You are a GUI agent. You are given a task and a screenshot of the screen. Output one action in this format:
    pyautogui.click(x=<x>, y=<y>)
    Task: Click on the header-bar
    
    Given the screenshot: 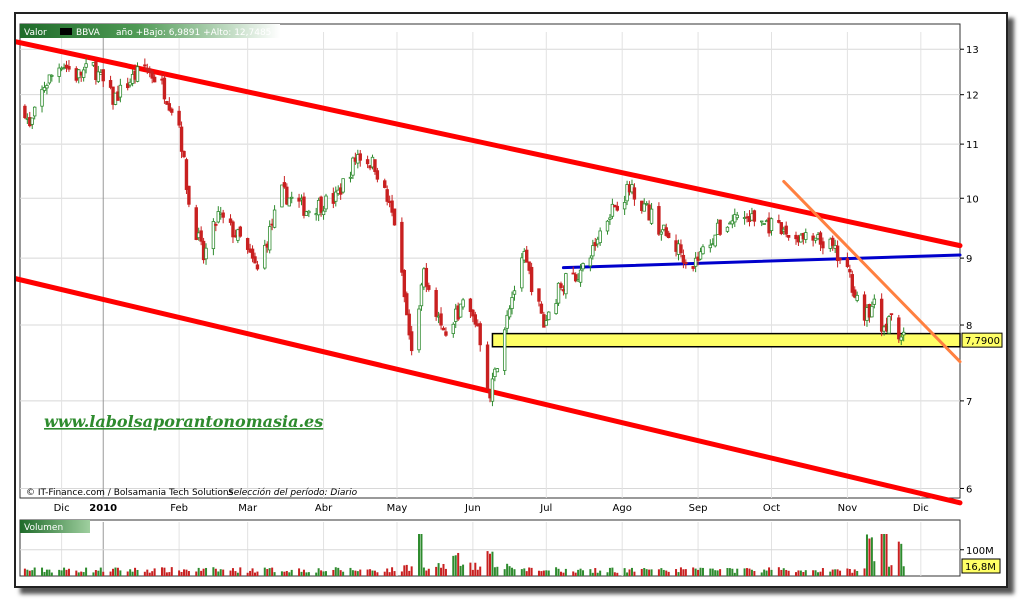 What is the action you would take?
    pyautogui.click(x=150, y=31)
    